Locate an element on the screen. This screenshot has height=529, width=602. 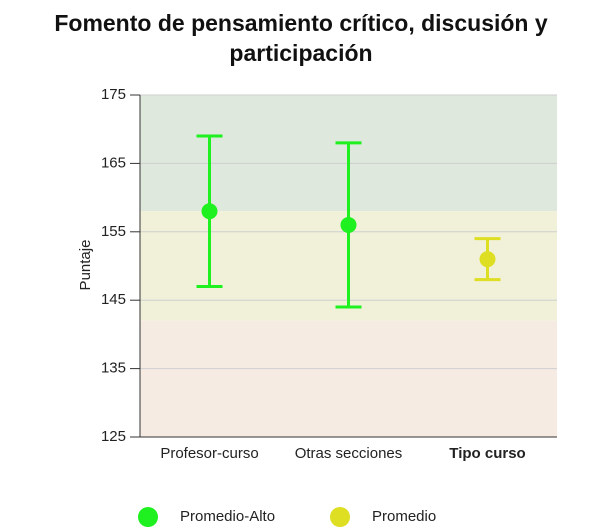
y-tick-label: 125 is located at coordinates (113, 436).